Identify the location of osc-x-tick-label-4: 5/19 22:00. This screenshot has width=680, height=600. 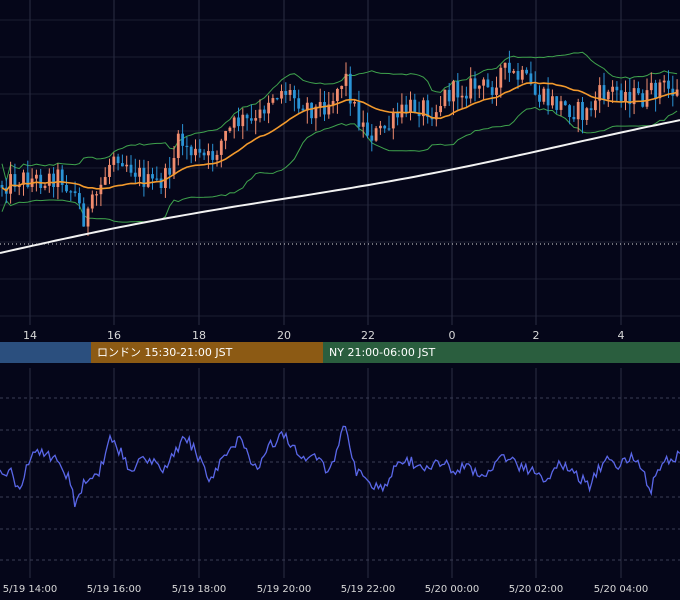
(368, 589).